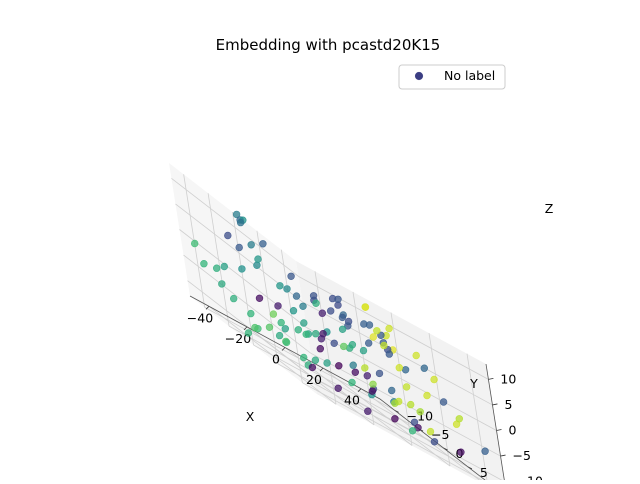 The height and width of the screenshot is (484, 640). I want to click on z-tick-label: 0, so click(513, 430).